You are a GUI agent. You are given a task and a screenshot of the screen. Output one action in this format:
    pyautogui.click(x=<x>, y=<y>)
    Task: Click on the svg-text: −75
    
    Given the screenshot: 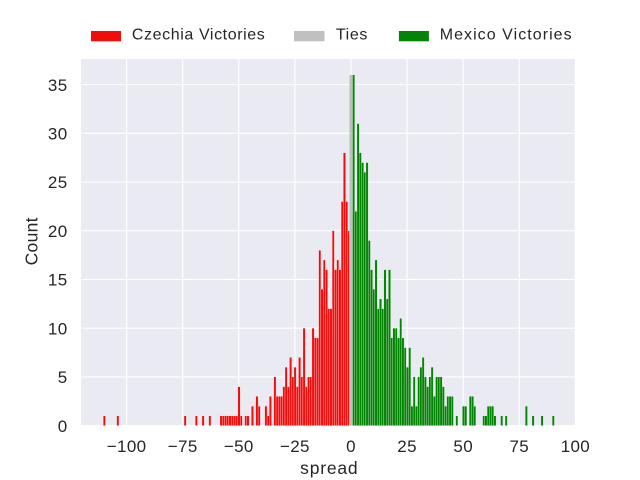 What is the action you would take?
    pyautogui.click(x=183, y=446)
    